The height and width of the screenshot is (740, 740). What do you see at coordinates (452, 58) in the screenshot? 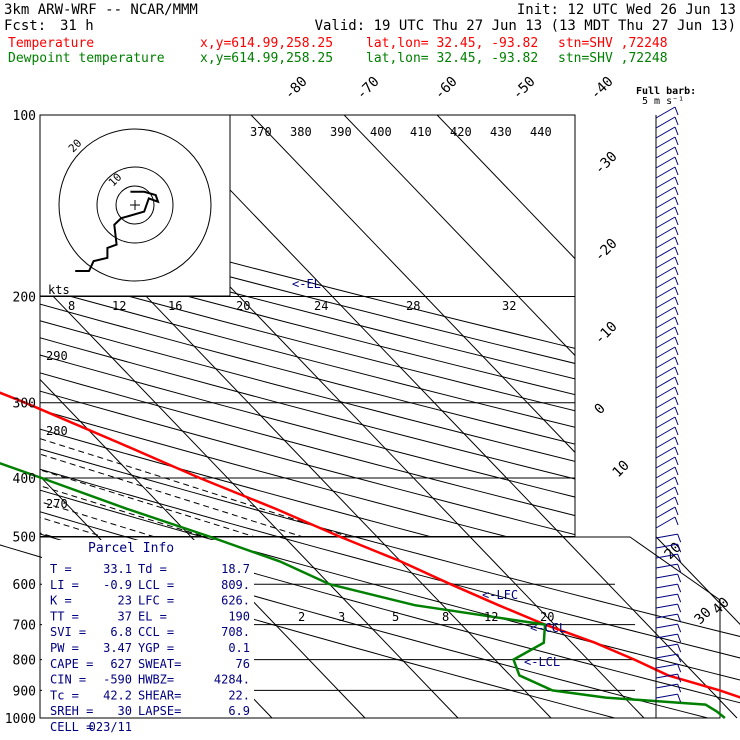
I see `dewpoint-latlon: lat,lon= 32.45, -93.82` at bounding box center [452, 58].